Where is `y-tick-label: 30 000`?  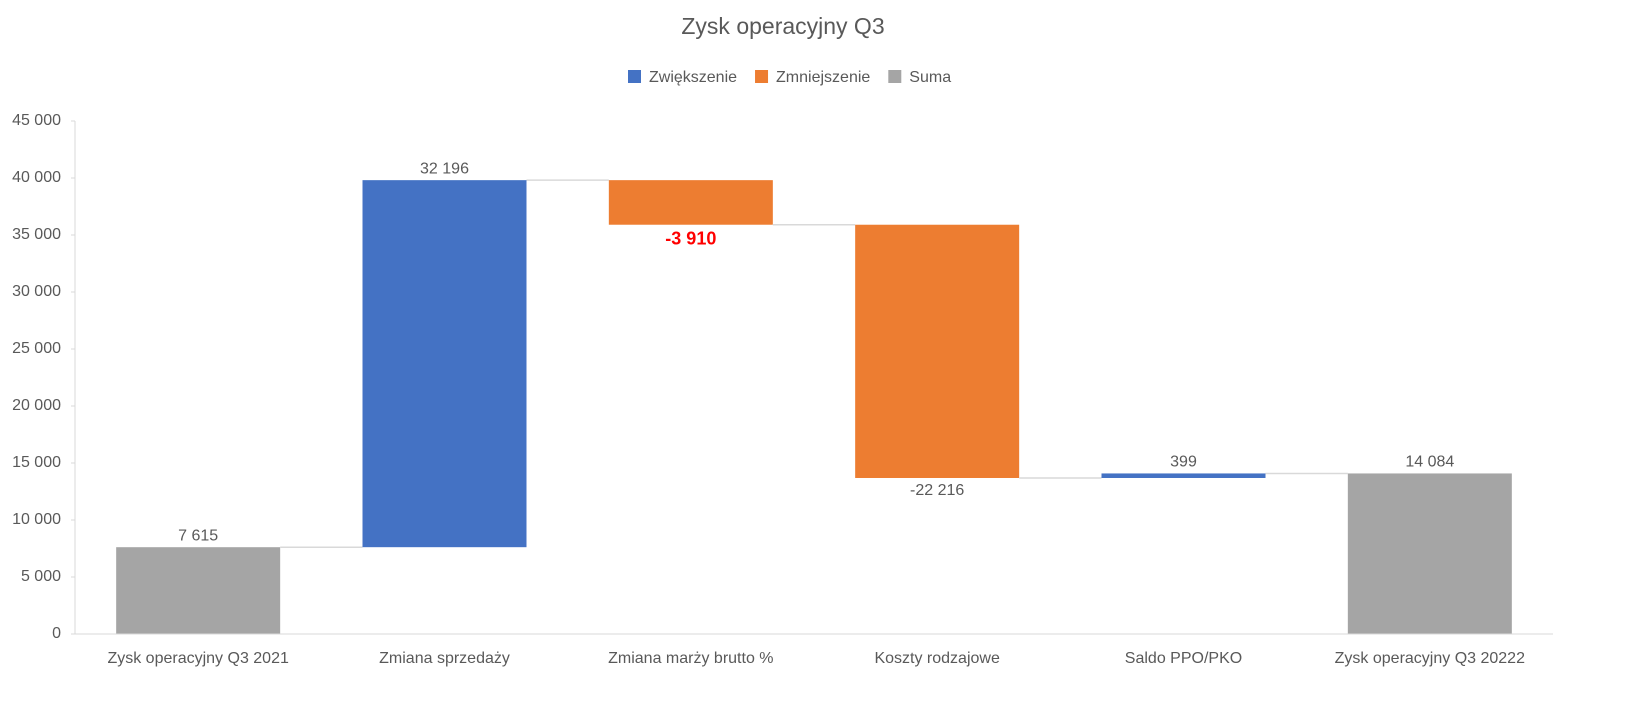 y-tick-label: 30 000 is located at coordinates (36, 291).